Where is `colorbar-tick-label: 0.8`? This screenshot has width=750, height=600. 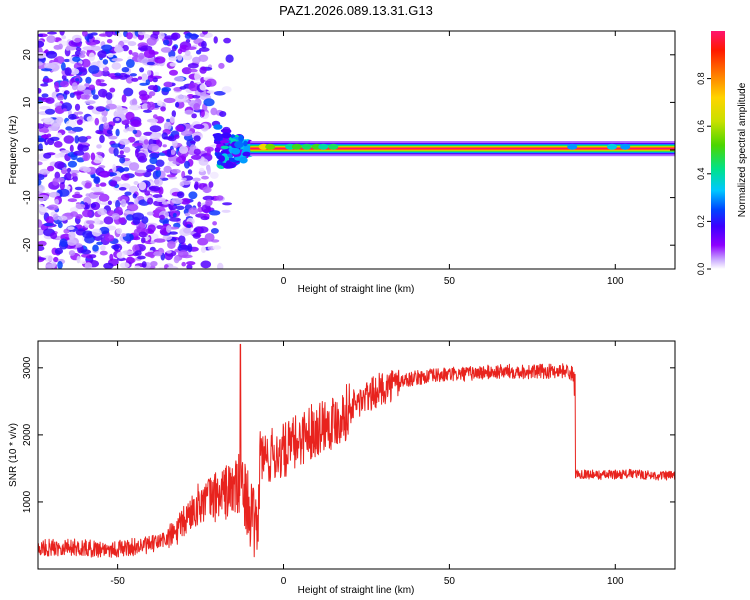 colorbar-tick-label: 0.8 is located at coordinates (701, 78).